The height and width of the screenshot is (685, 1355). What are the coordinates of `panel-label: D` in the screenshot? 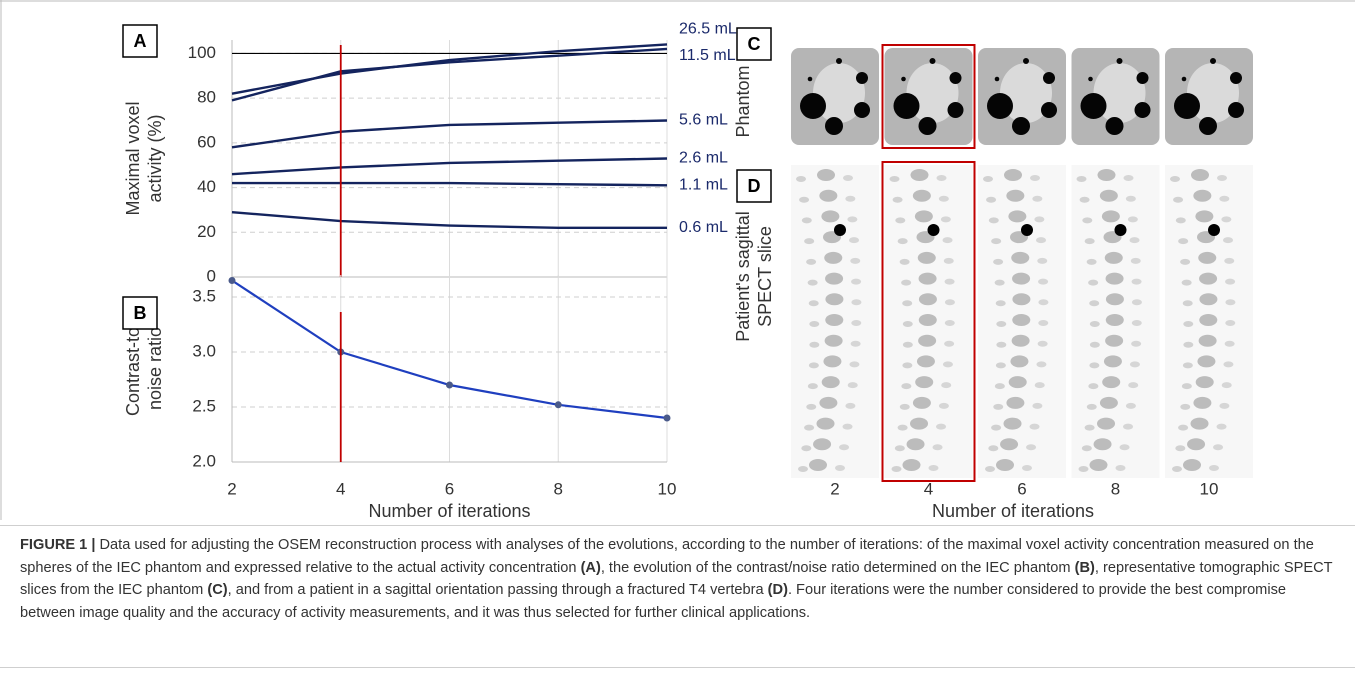 It's located at (754, 186).